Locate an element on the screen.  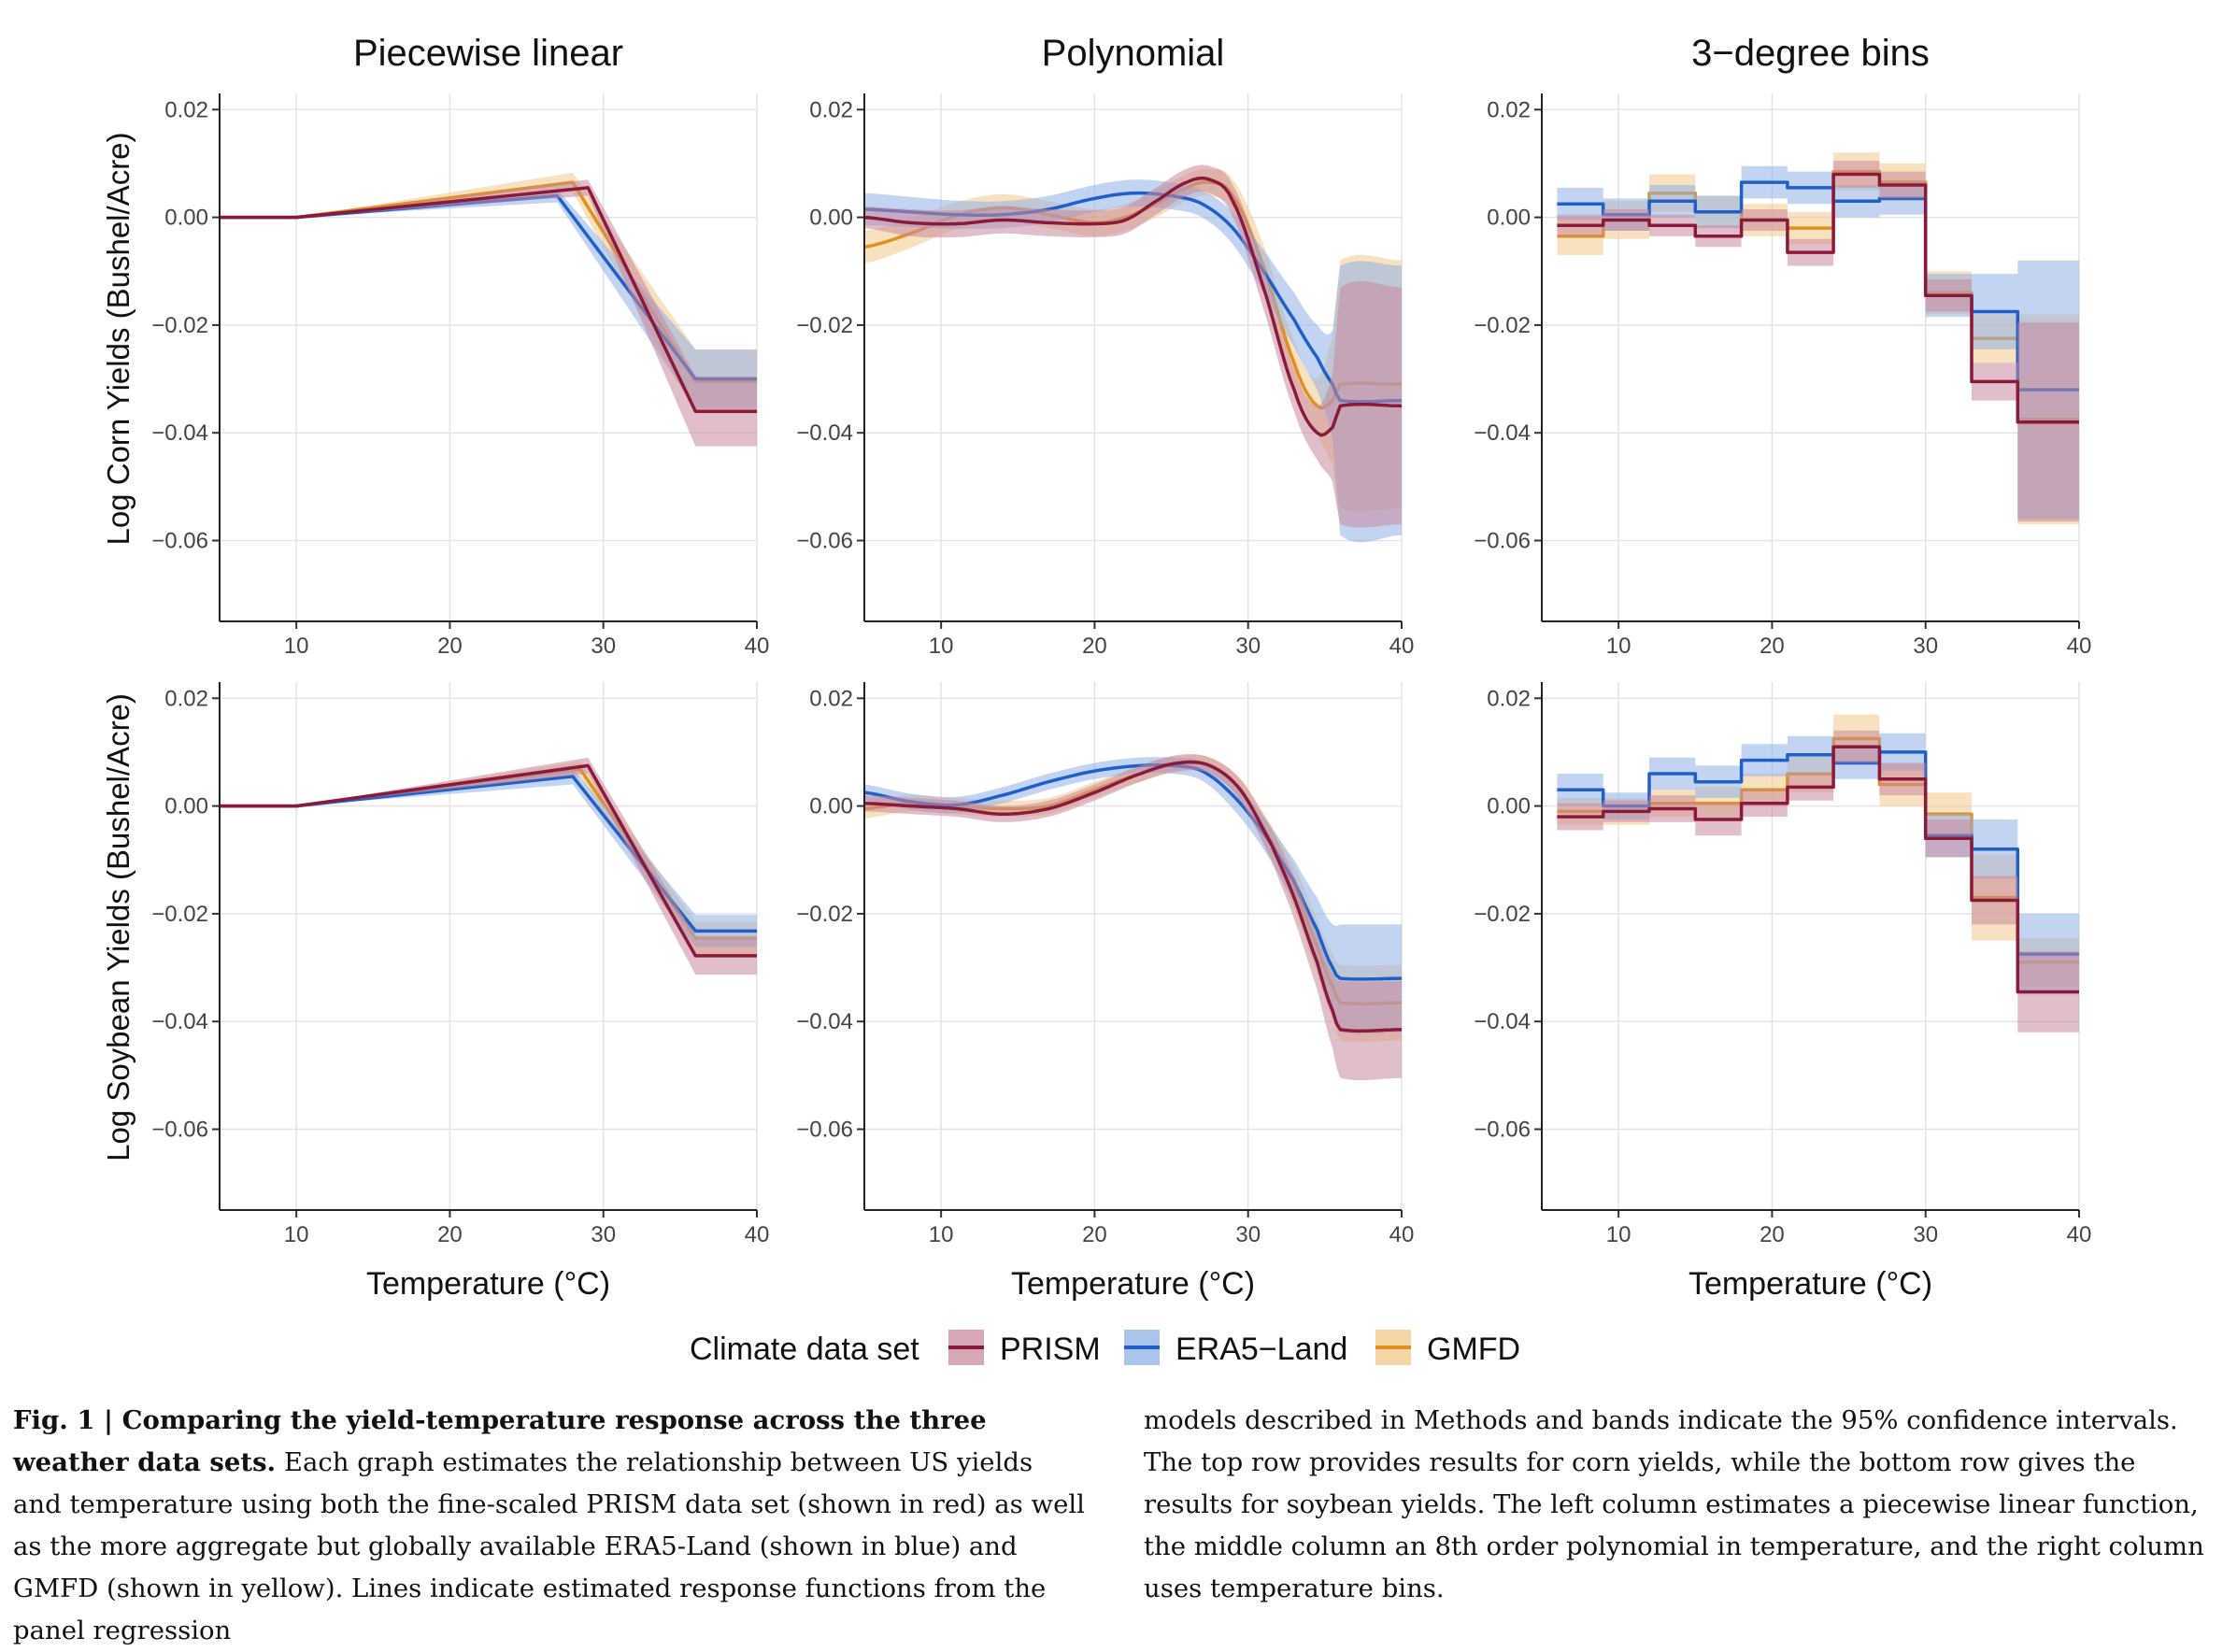
column-title: Polynomial is located at coordinates (1133, 54).